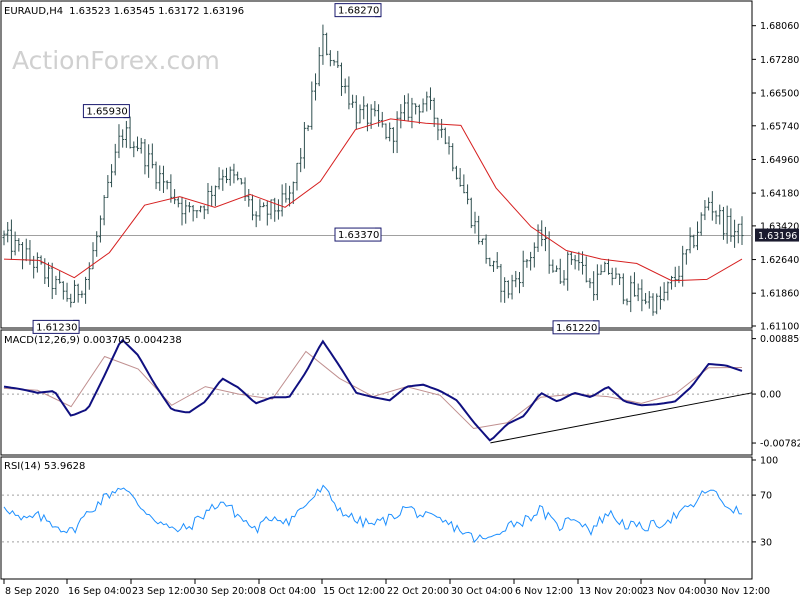 The image size is (800, 600). I want to click on price-annotation-label: 1.63370, so click(358, 235).